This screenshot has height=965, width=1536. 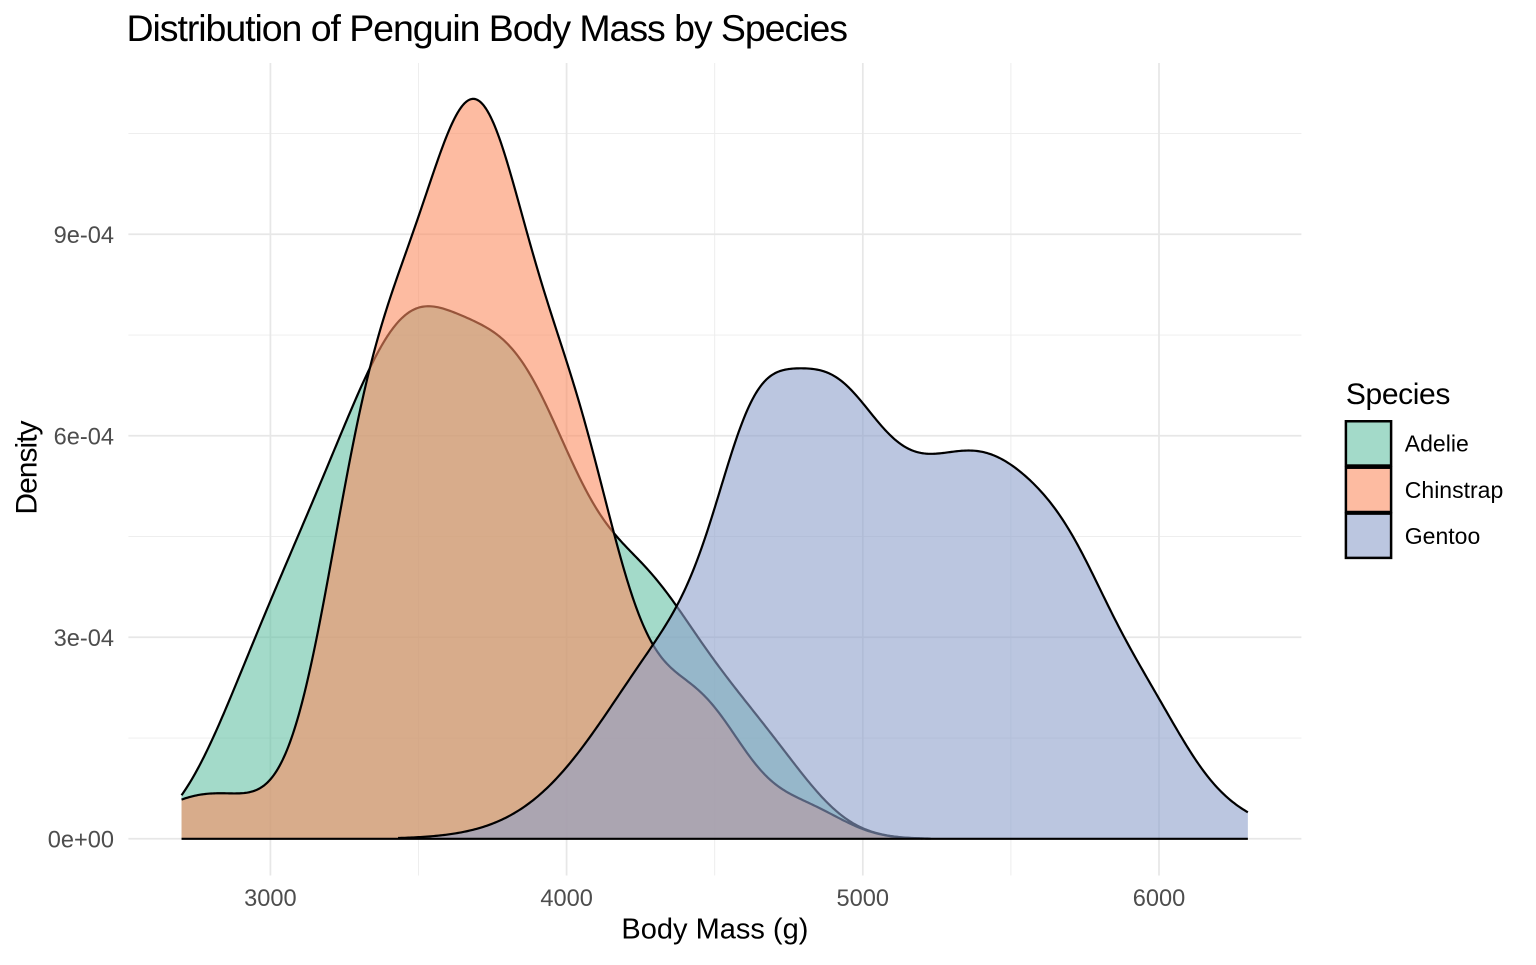 What do you see at coordinates (1398, 394) in the screenshot?
I see `svg-text: Species` at bounding box center [1398, 394].